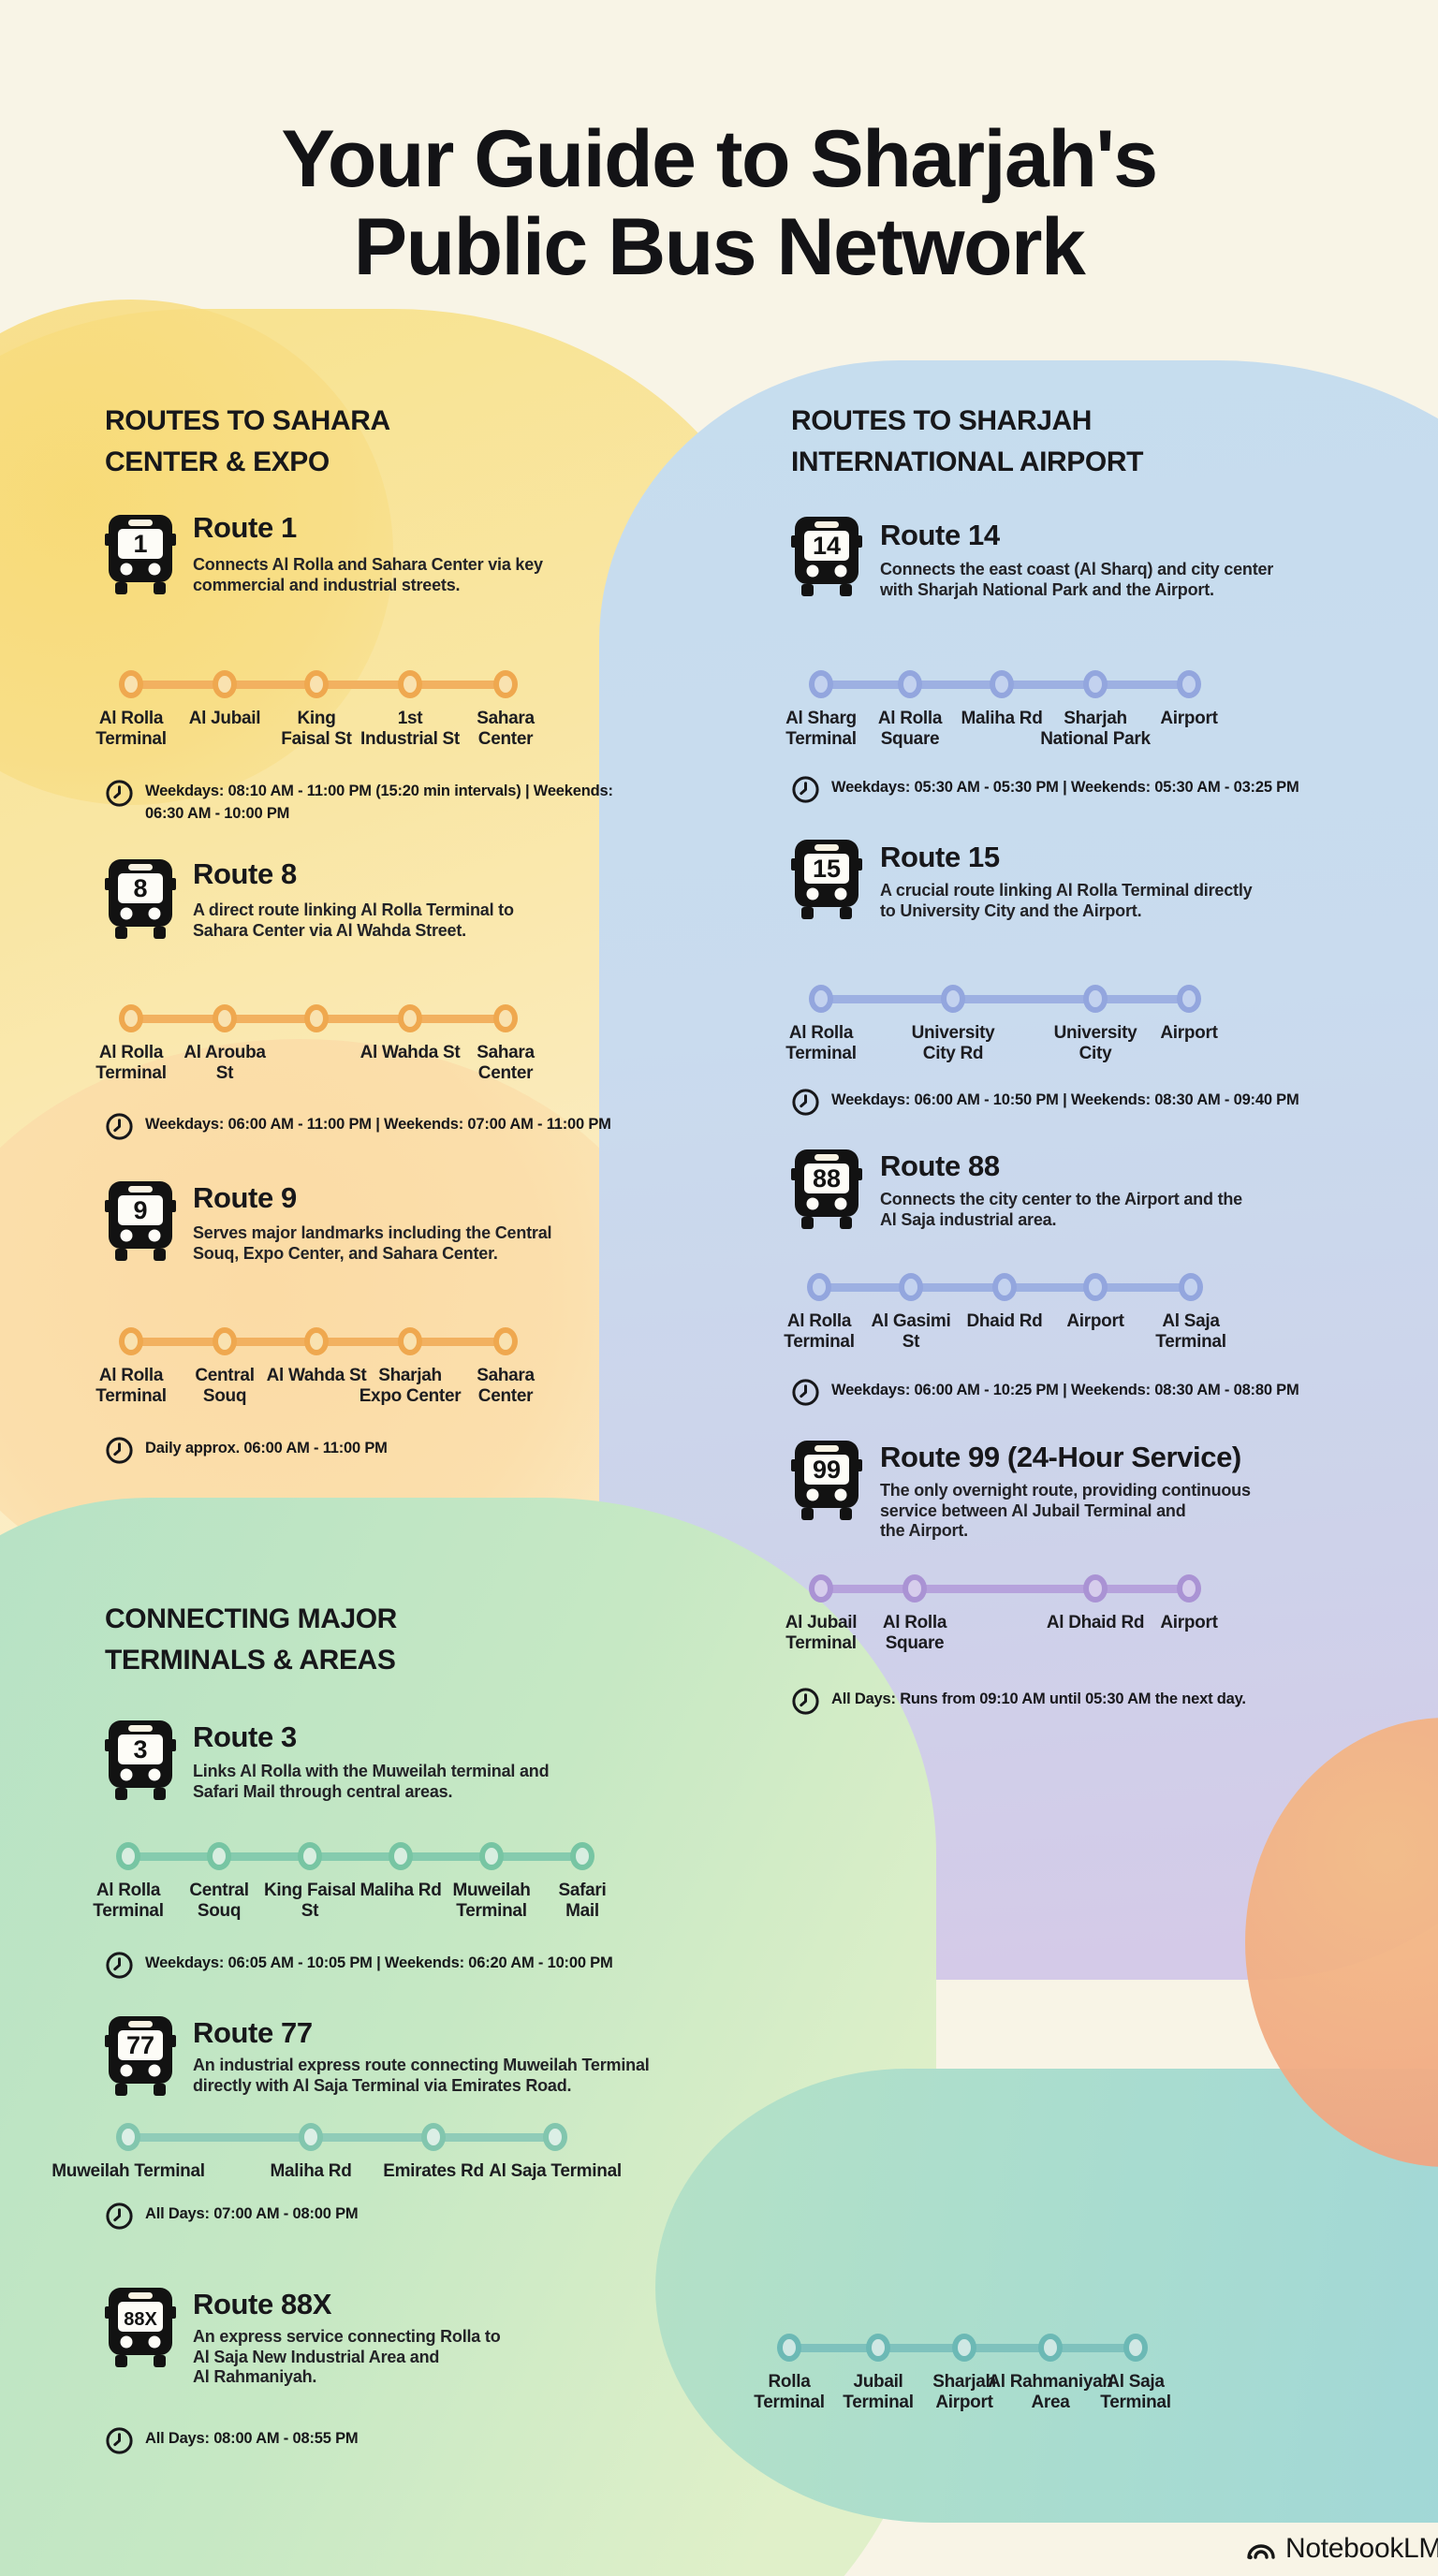 This screenshot has width=1438, height=2576. I want to click on bus-front-icon: 99, so click(826, 1480).